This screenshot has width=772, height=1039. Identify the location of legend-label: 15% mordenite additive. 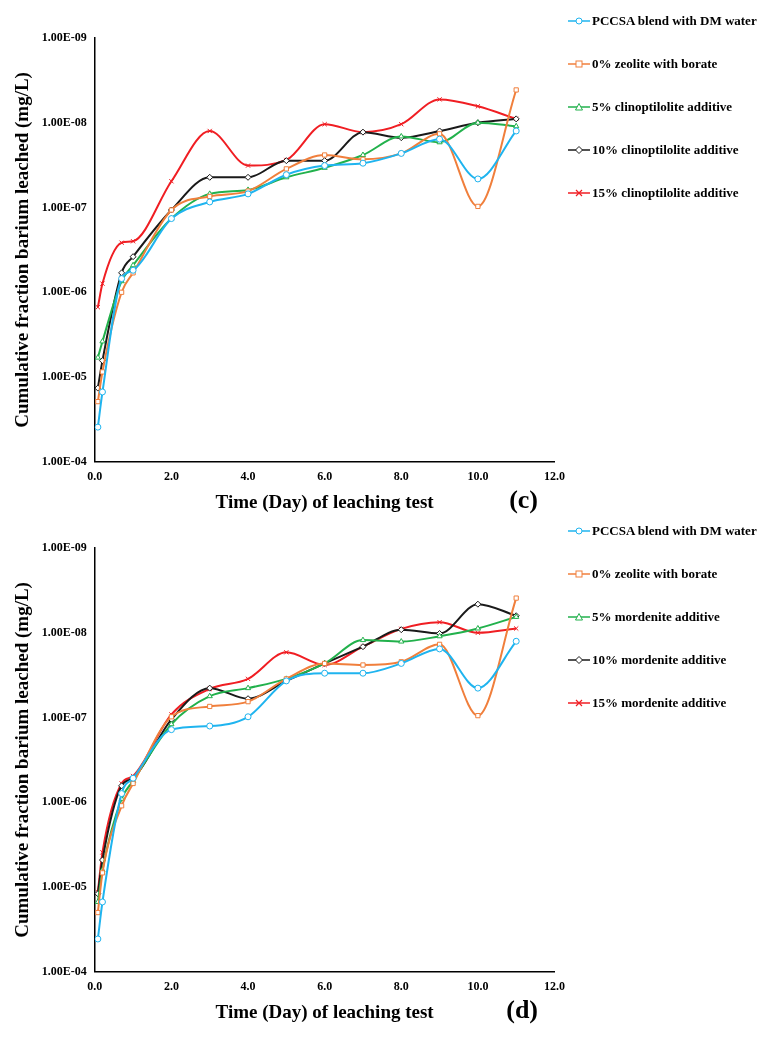
(659, 702).